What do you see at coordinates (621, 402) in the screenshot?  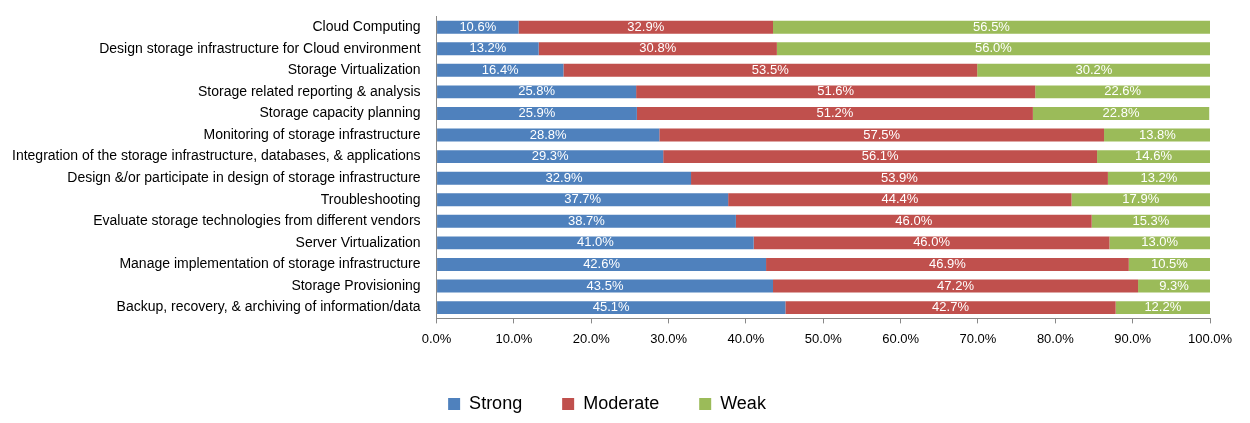 I see `legend-label: Moderate` at bounding box center [621, 402].